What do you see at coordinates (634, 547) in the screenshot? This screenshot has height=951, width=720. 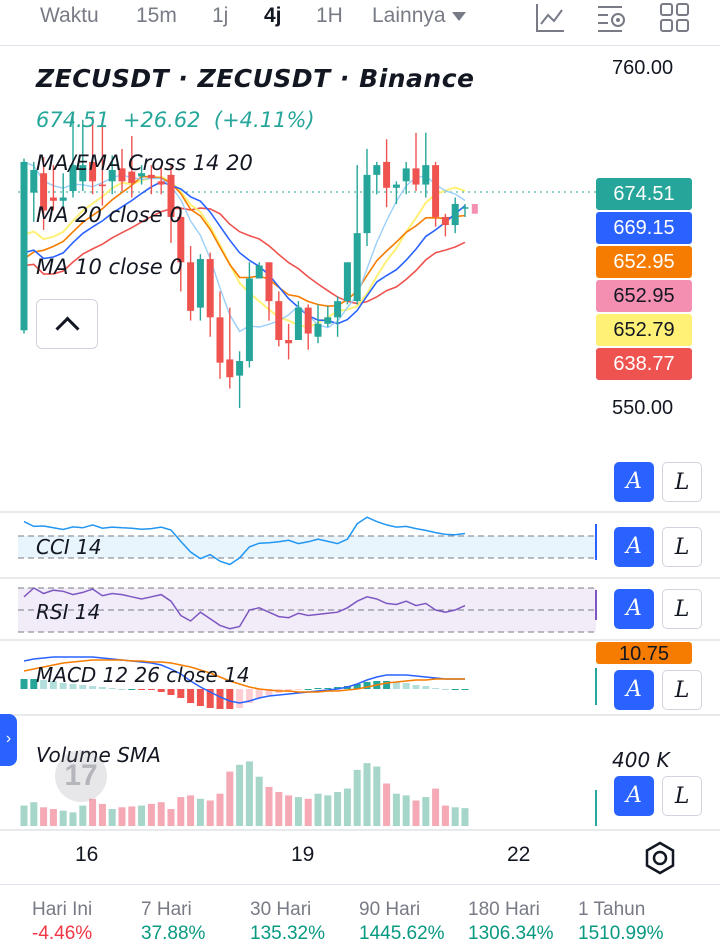 I see `auto-scale-button-cci: A` at bounding box center [634, 547].